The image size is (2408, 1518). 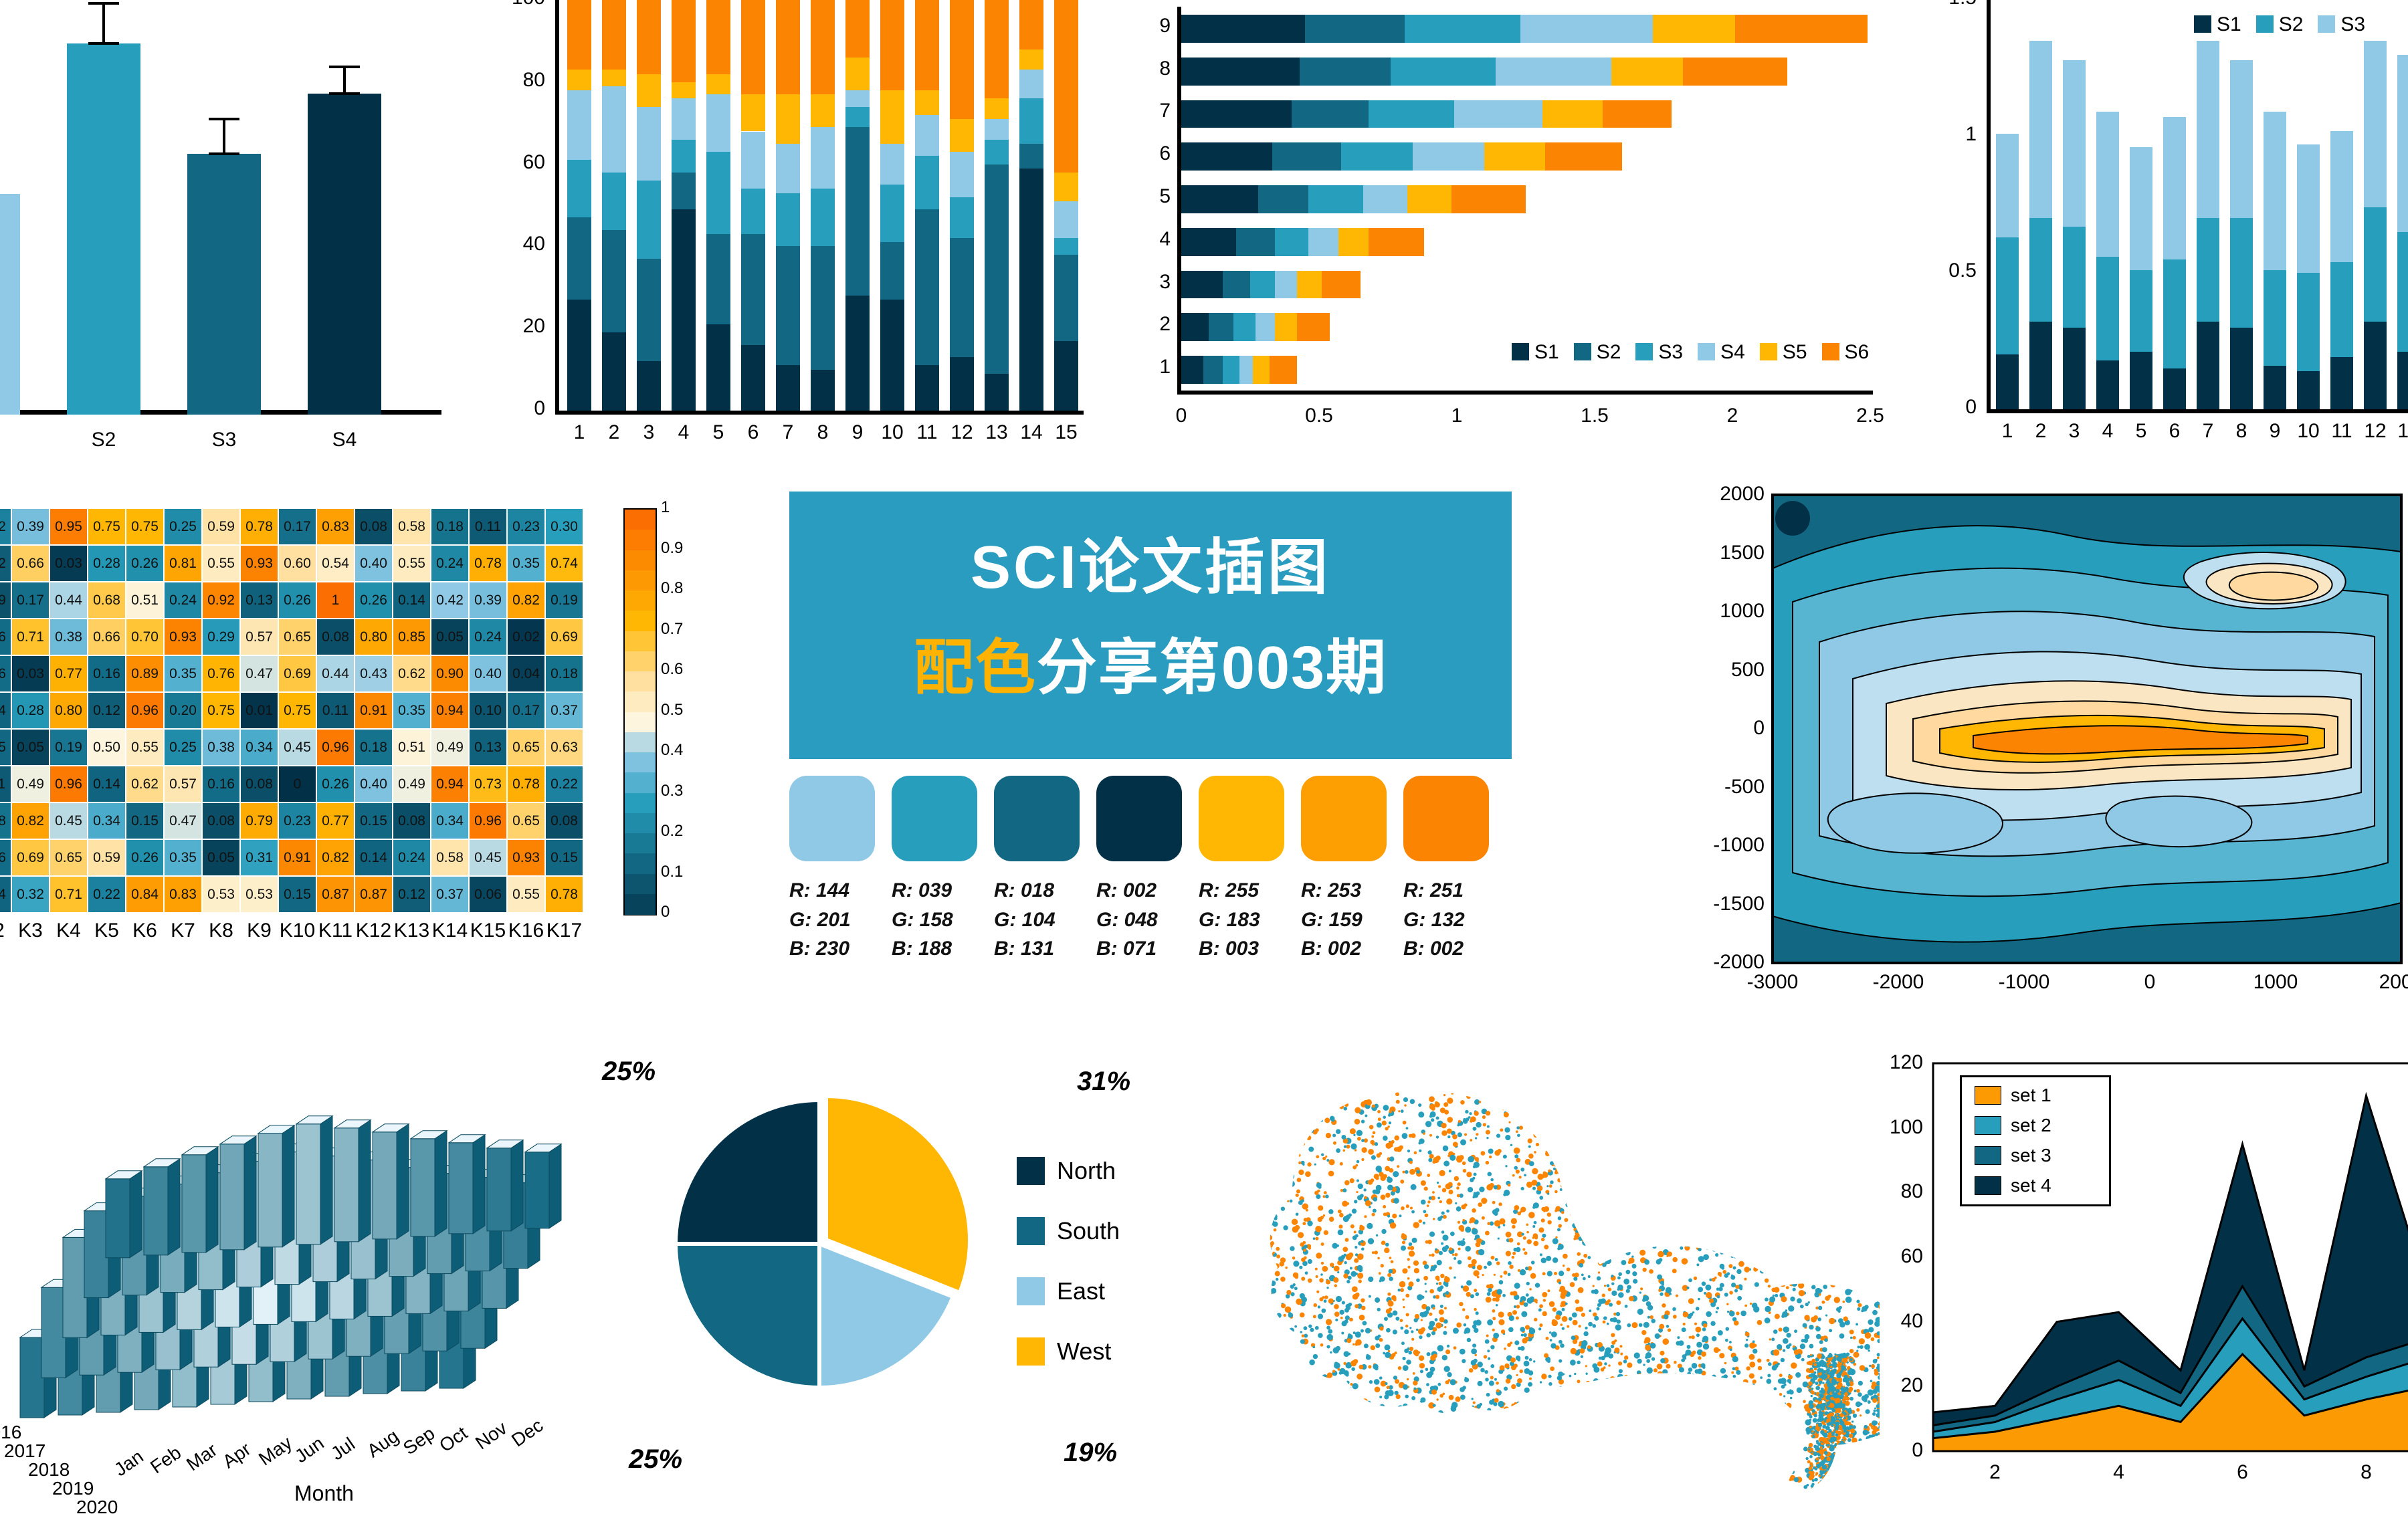 What do you see at coordinates (1732, 352) in the screenshot?
I see `legend-label: S4` at bounding box center [1732, 352].